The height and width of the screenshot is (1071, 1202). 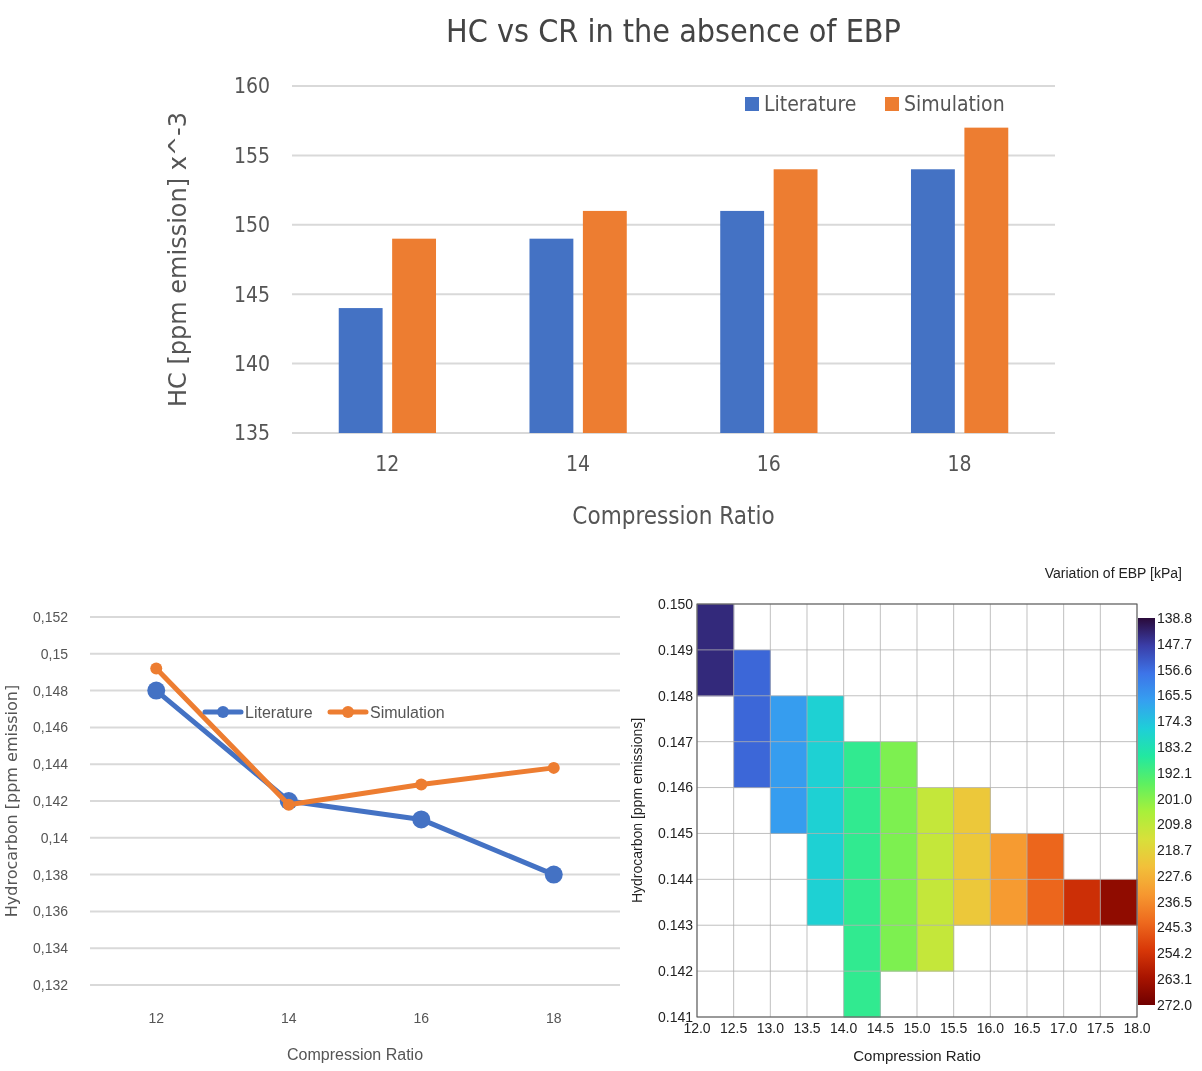 What do you see at coordinates (50, 690) in the screenshot?
I see `y-tick-label: 0,148` at bounding box center [50, 690].